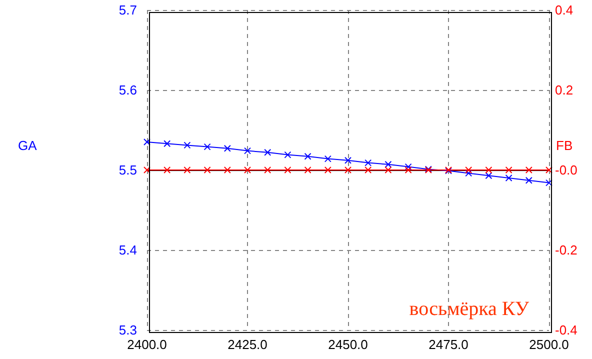 The image size is (592, 359). What do you see at coordinates (564, 10) in the screenshot?
I see `y2-tick-label: 0.4` at bounding box center [564, 10].